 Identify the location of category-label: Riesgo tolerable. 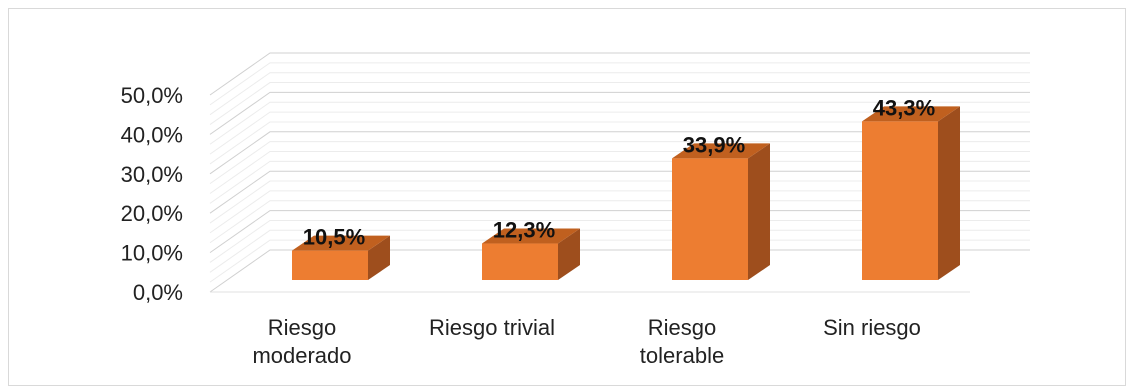
(682, 341).